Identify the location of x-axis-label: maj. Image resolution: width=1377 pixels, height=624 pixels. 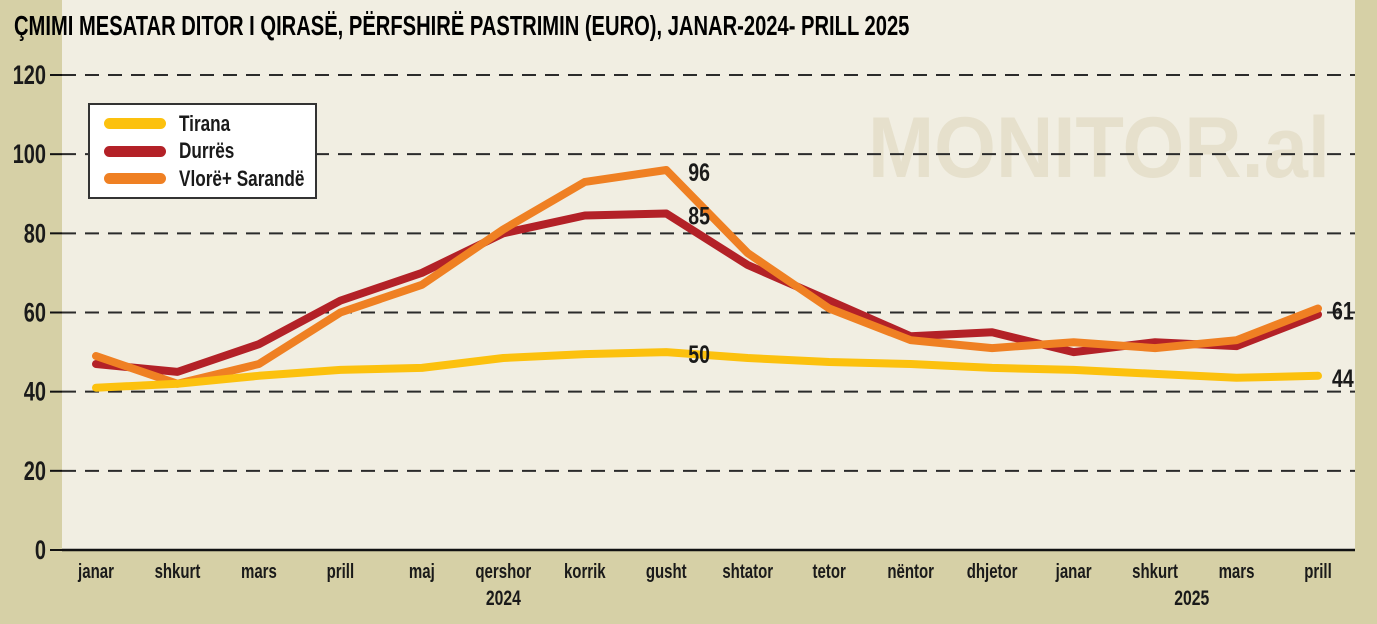
(422, 572).